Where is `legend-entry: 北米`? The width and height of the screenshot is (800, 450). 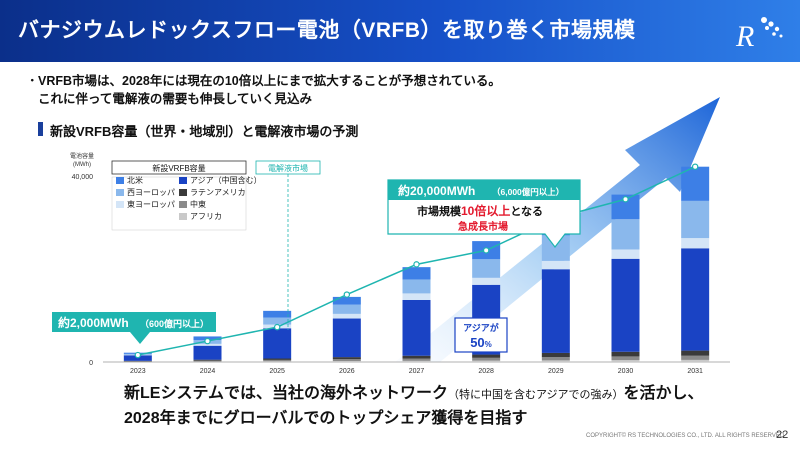 legend-entry: 北米 is located at coordinates (135, 180).